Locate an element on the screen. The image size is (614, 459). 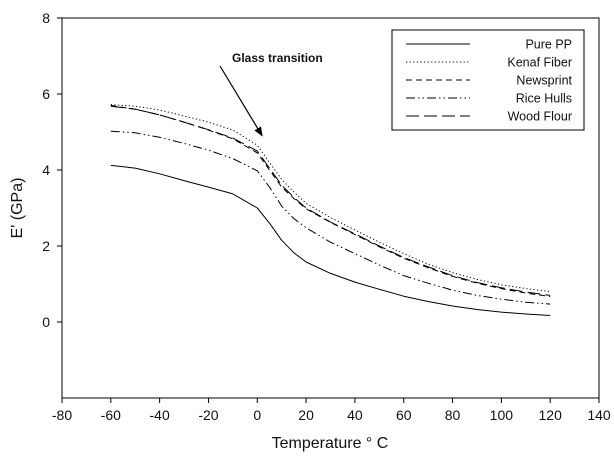
legend-box is located at coordinates (488, 80).